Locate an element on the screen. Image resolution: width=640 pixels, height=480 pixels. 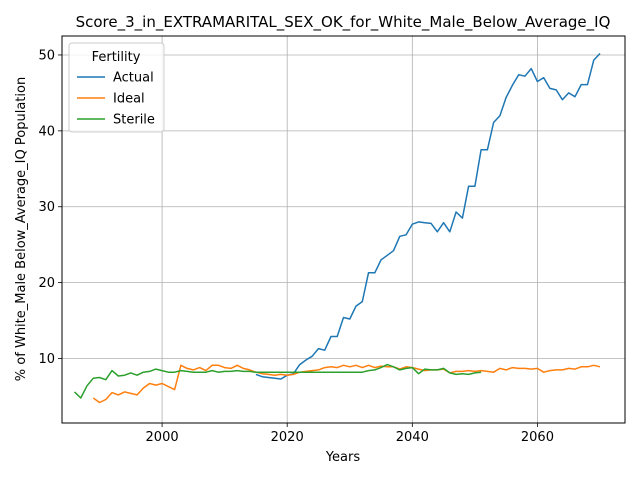
y-tick-label: 40 is located at coordinates (46, 131).